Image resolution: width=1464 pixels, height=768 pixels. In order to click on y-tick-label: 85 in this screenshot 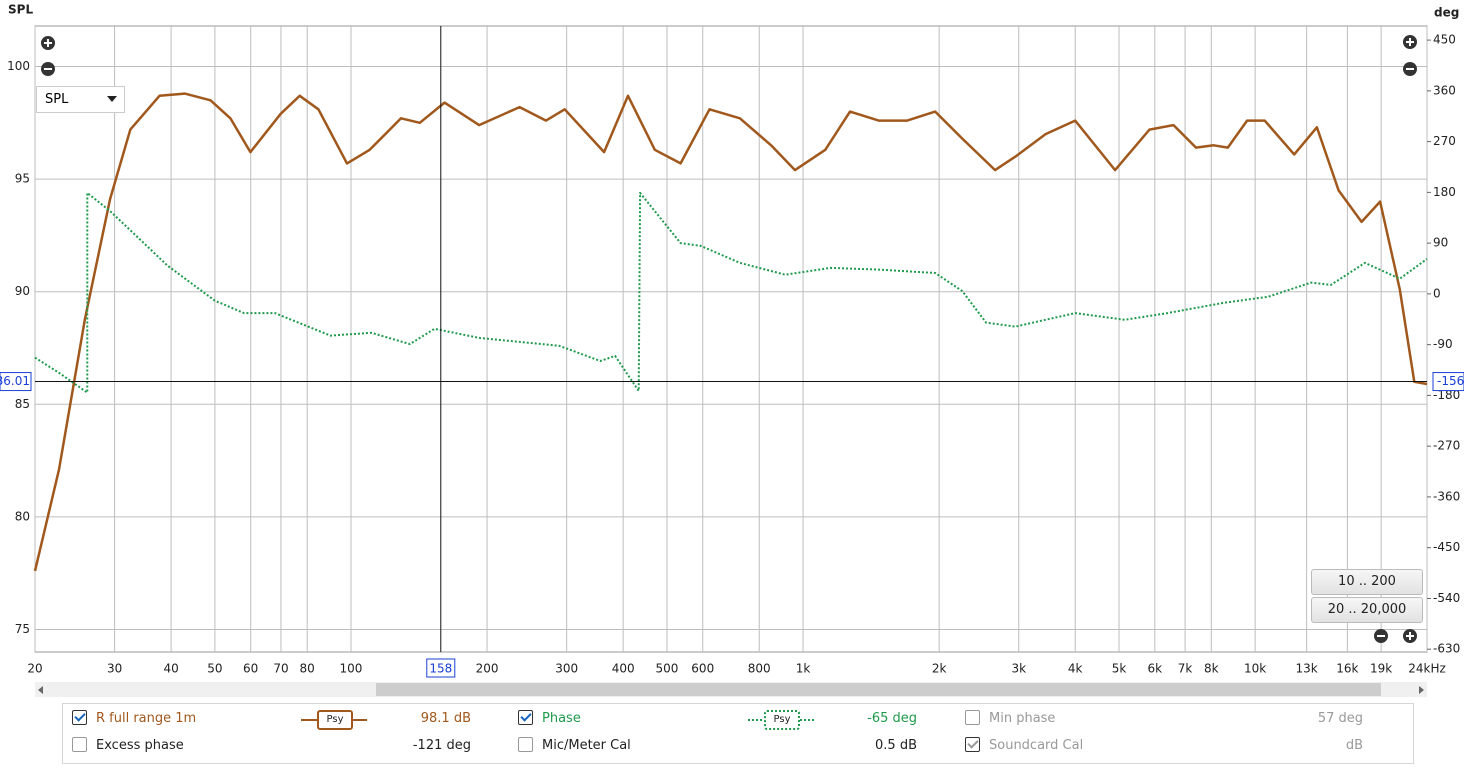, I will do `click(22, 404)`.